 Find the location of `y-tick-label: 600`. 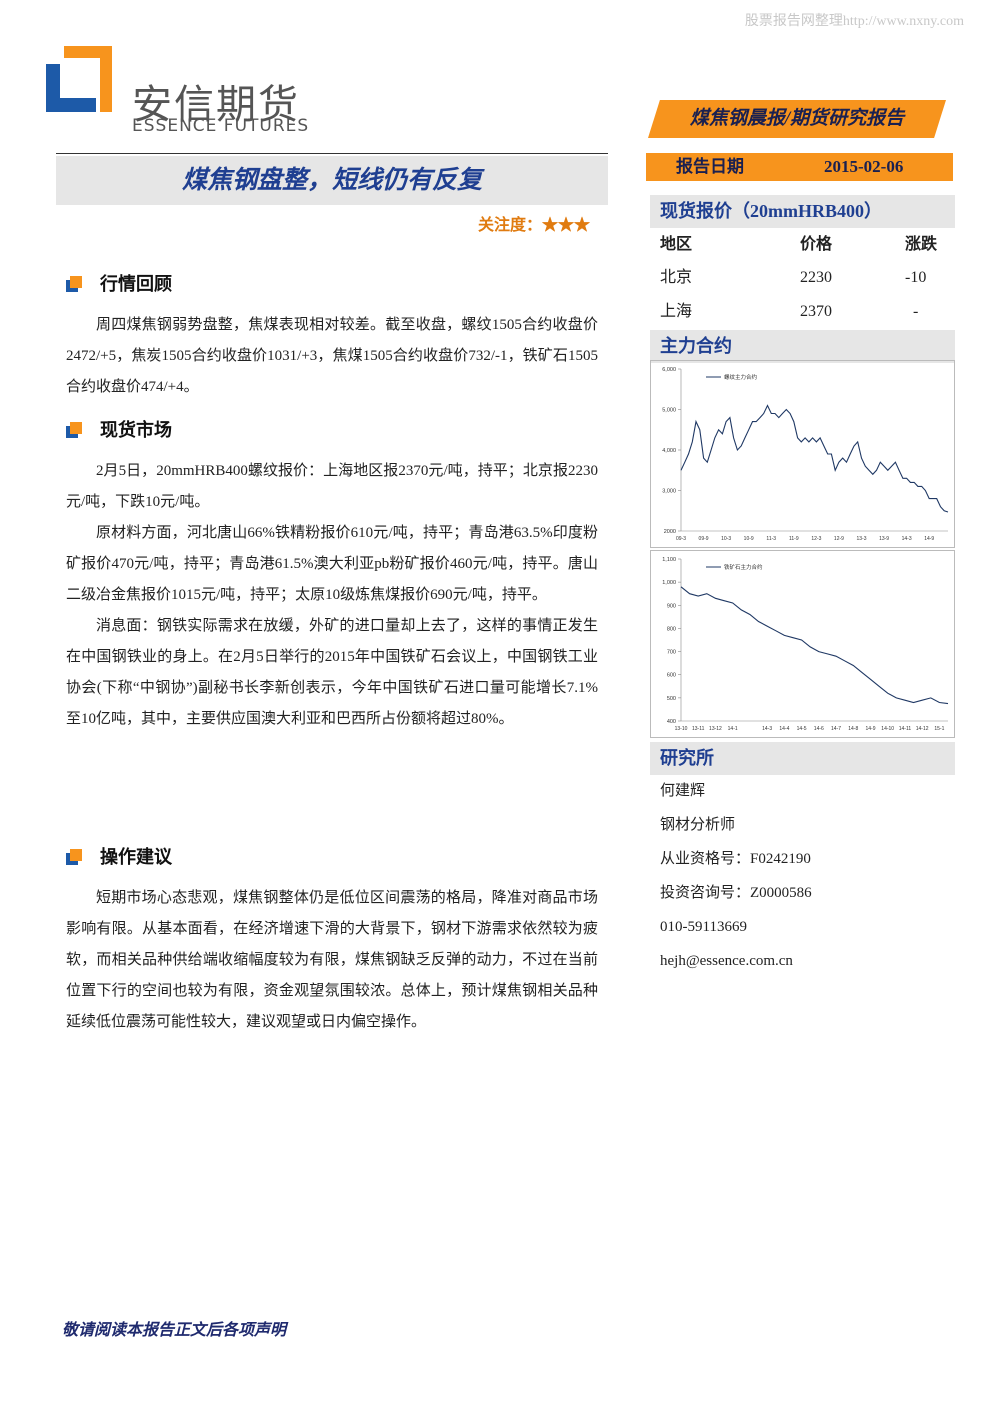

y-tick-label: 600 is located at coordinates (671, 676).